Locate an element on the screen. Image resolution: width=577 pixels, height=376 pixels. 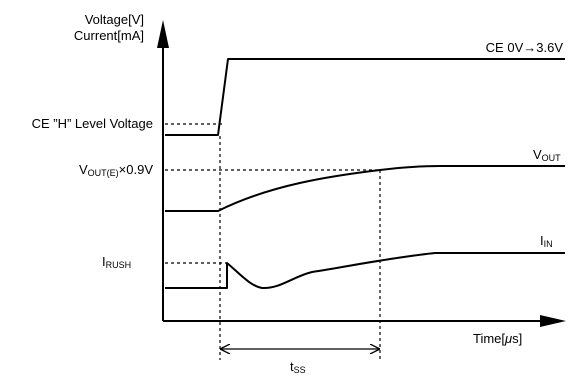
vout-threshold-label: VOUT(E)×0.9V is located at coordinates (116, 170).